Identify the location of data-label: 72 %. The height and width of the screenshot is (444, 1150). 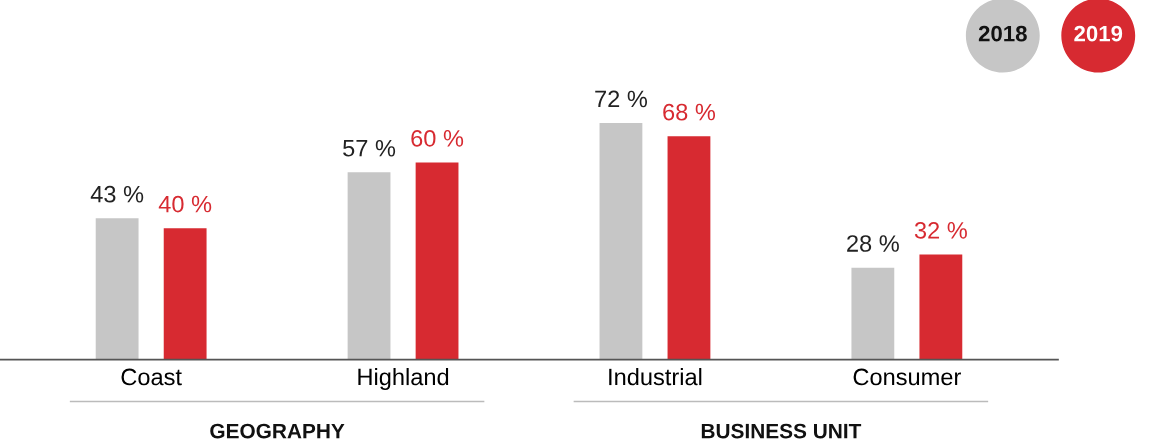
(621, 99).